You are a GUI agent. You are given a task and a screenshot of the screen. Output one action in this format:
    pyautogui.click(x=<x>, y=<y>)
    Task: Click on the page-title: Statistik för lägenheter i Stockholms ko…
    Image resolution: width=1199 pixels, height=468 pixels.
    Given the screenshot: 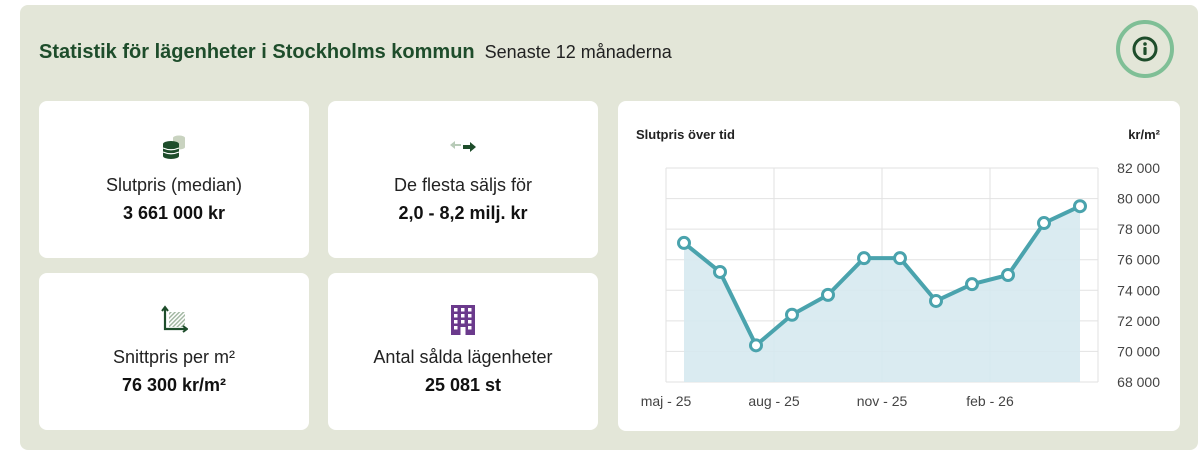 What is the action you would take?
    pyautogui.click(x=257, y=52)
    